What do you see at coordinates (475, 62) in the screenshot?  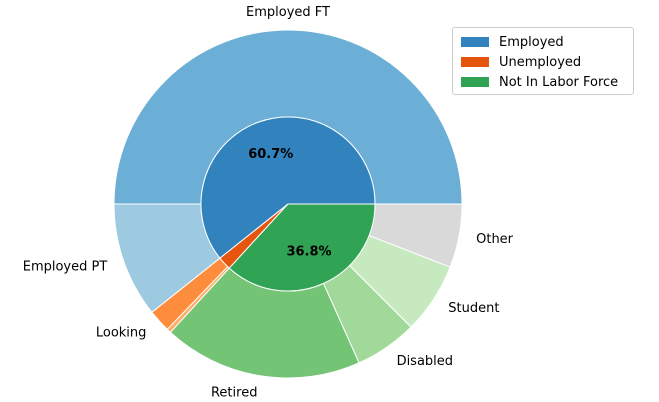 I see `legend-swatch-unemployed` at bounding box center [475, 62].